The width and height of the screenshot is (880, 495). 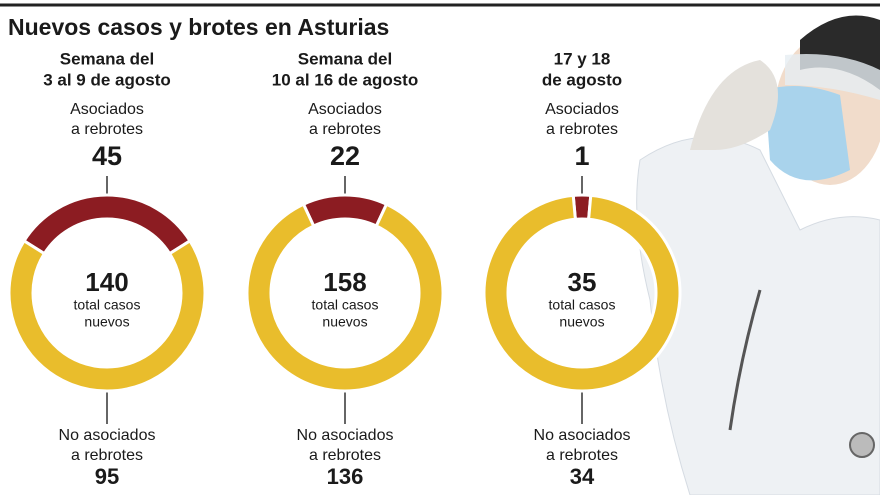 I want to click on chart-title: 3 al 9 de agosto, so click(x=107, y=79).